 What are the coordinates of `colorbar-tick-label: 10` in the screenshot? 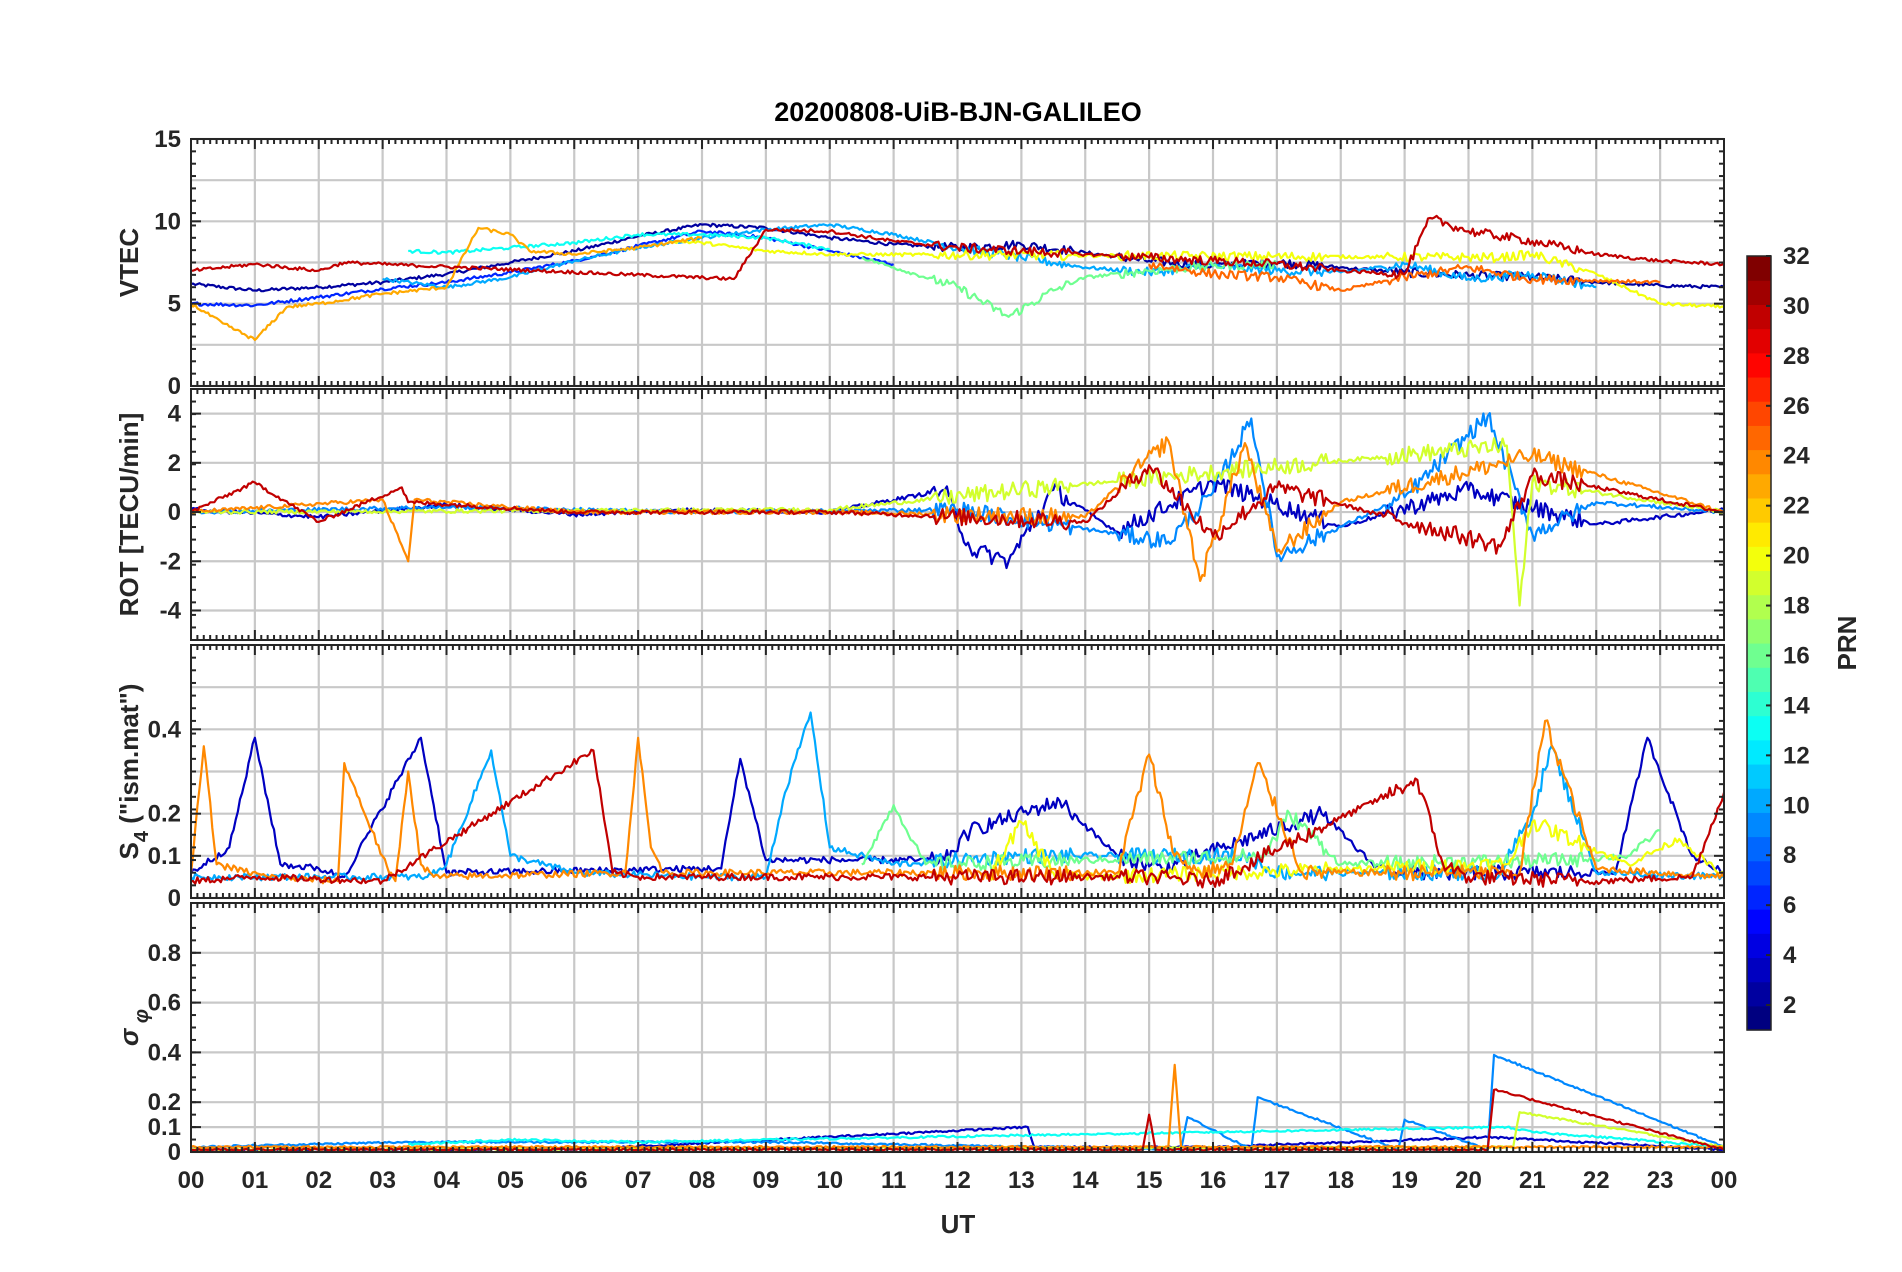 It's located at (1796, 805).